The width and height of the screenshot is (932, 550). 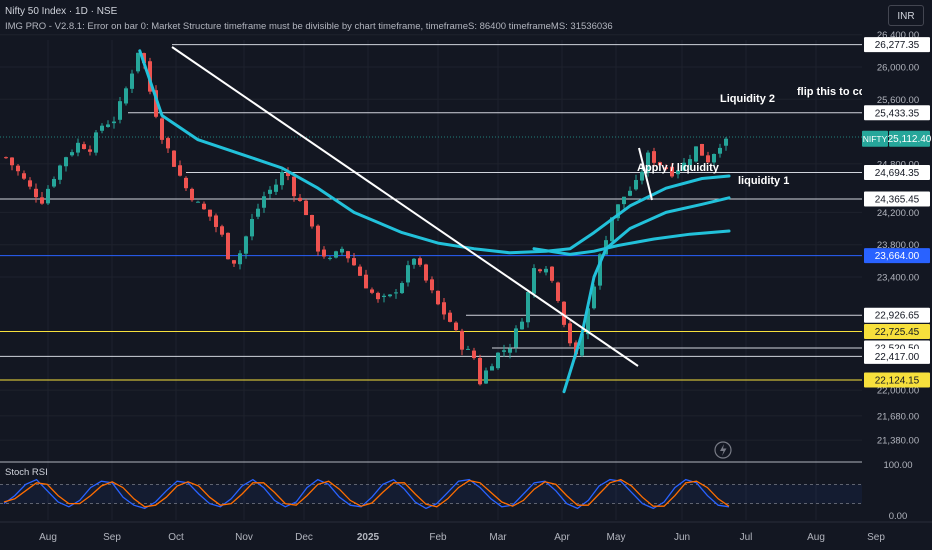 I want to click on stoch-line-k, so click(x=366, y=494).